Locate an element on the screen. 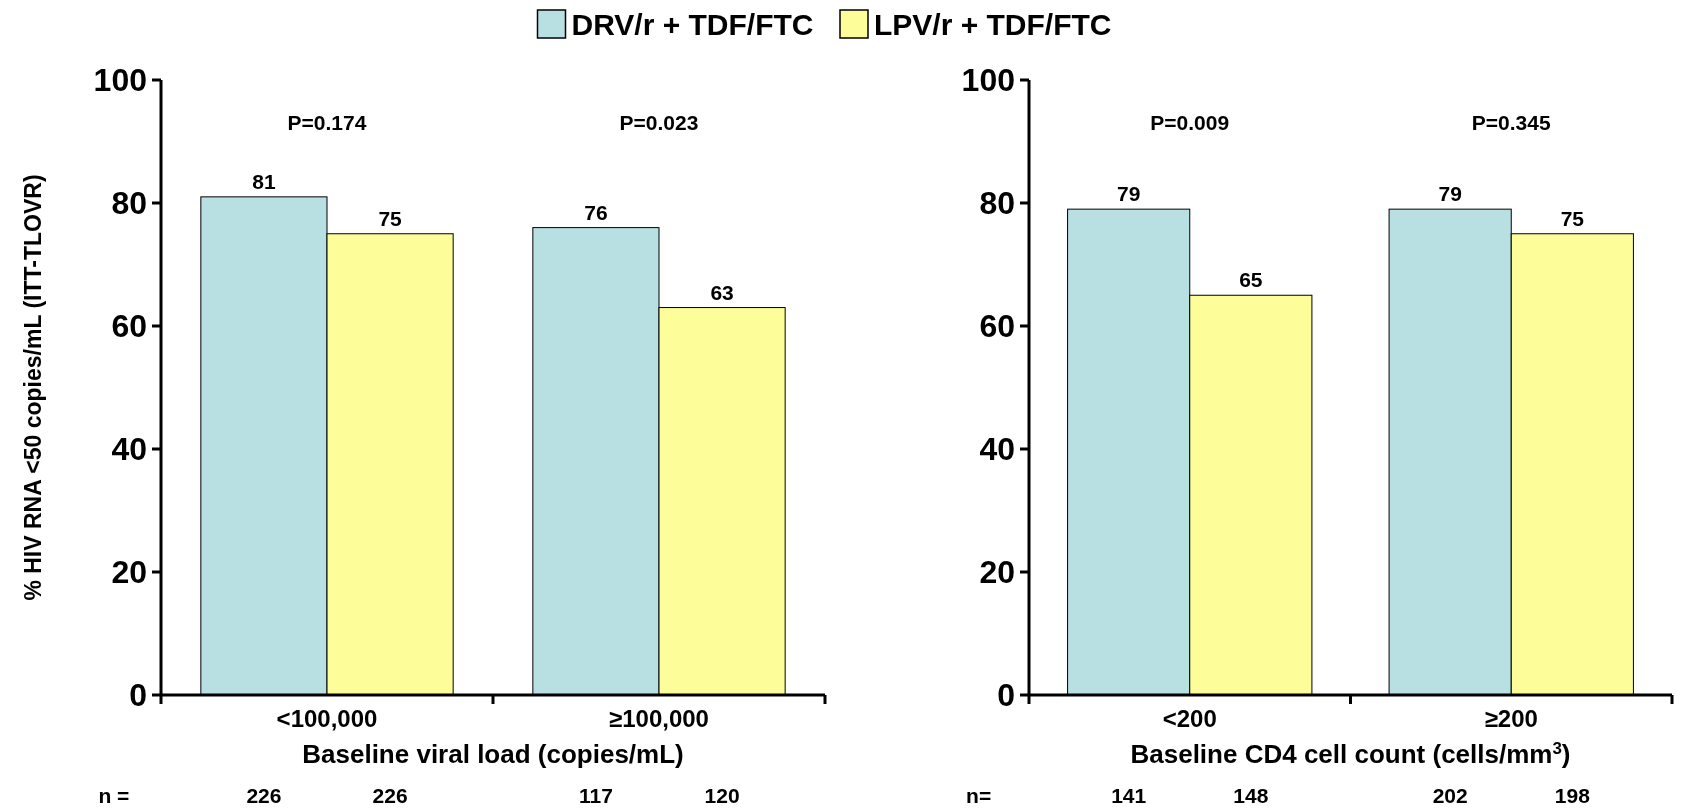 This screenshot has height=809, width=1681. x-tick-label: <200 is located at coordinates (1189, 718).